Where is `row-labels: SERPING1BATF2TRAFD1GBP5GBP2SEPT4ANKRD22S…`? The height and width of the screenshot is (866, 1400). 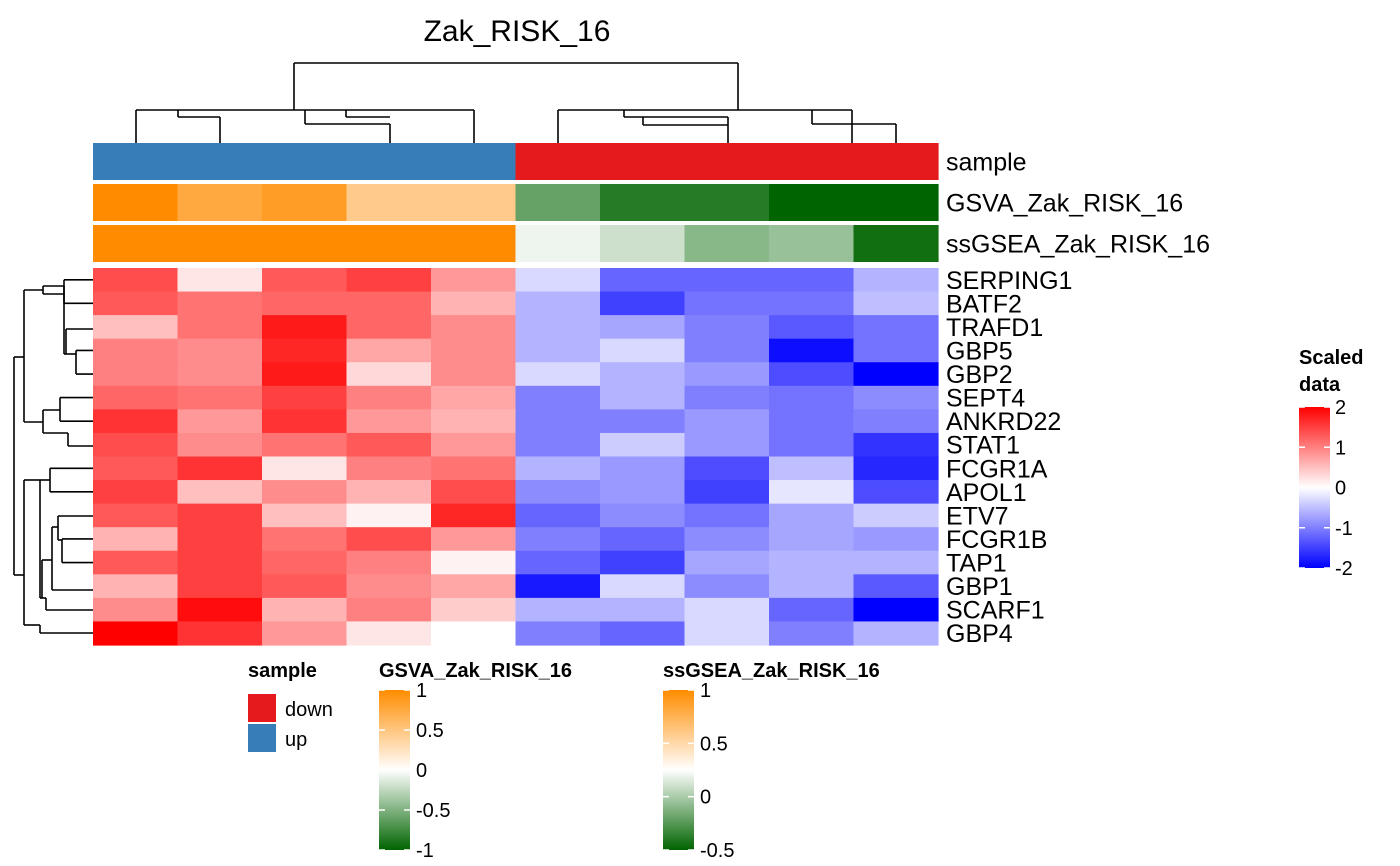 row-labels: SERPING1BATF2TRAFD1GBP5GBP2SEPT4ANKRD22S… is located at coordinates (1009, 457).